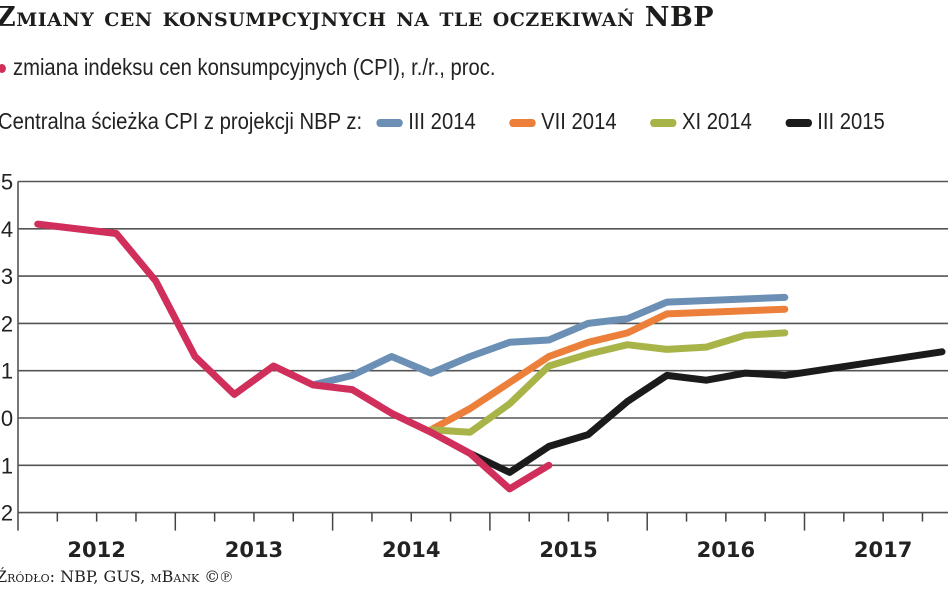 The image size is (948, 593). I want to click on y-tick-label: 5, so click(7, 182).